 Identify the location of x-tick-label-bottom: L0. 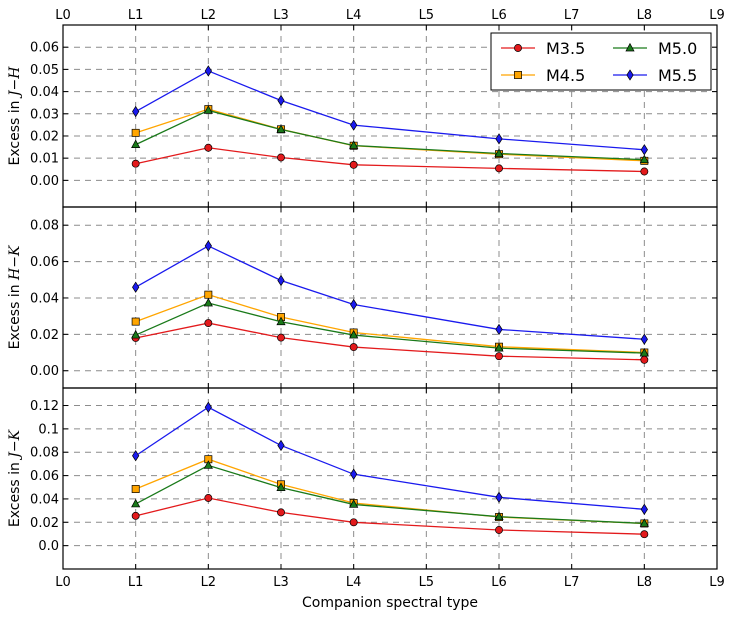
(63, 582).